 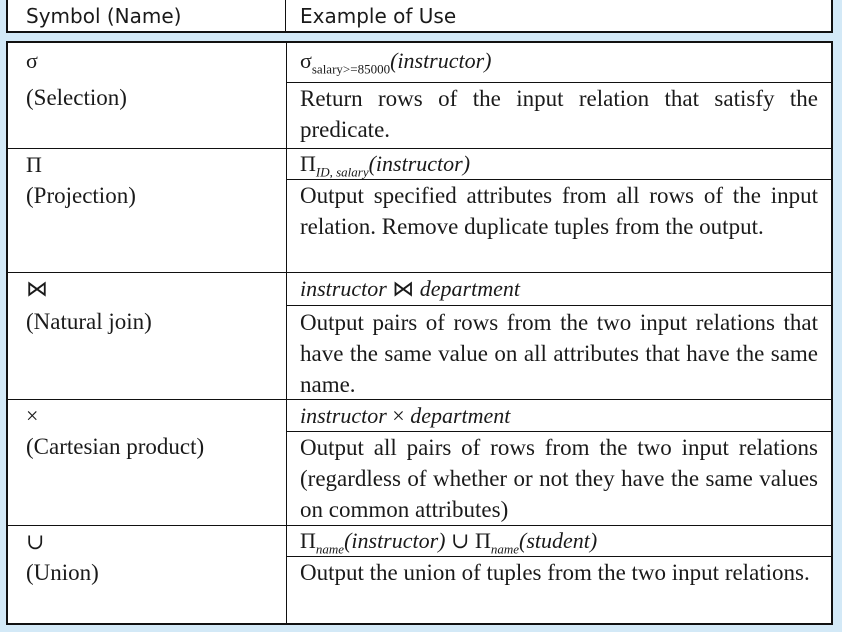 I want to click on example-expression: instructor × department, so click(x=559, y=416).